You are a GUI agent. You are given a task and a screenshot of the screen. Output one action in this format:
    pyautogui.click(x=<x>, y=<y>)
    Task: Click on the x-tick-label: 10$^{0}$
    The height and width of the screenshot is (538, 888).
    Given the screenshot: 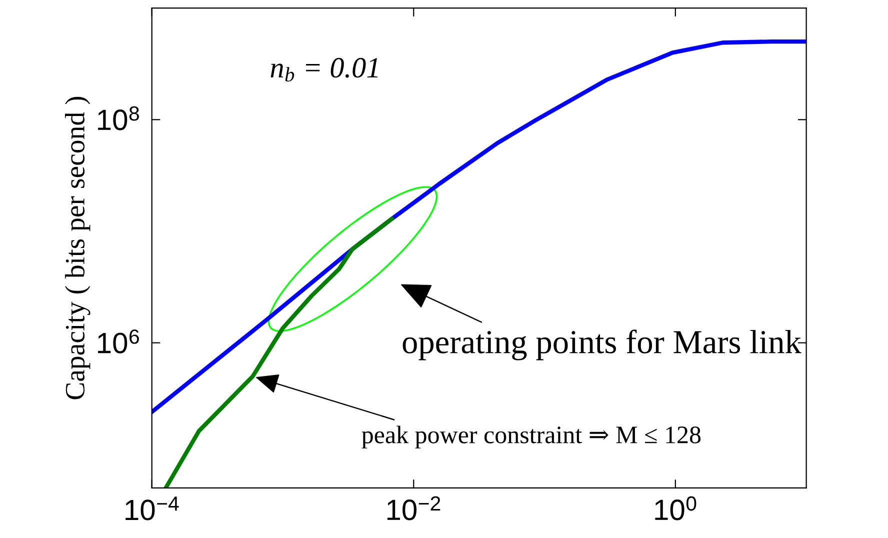 What is the action you would take?
    pyautogui.click(x=675, y=508)
    